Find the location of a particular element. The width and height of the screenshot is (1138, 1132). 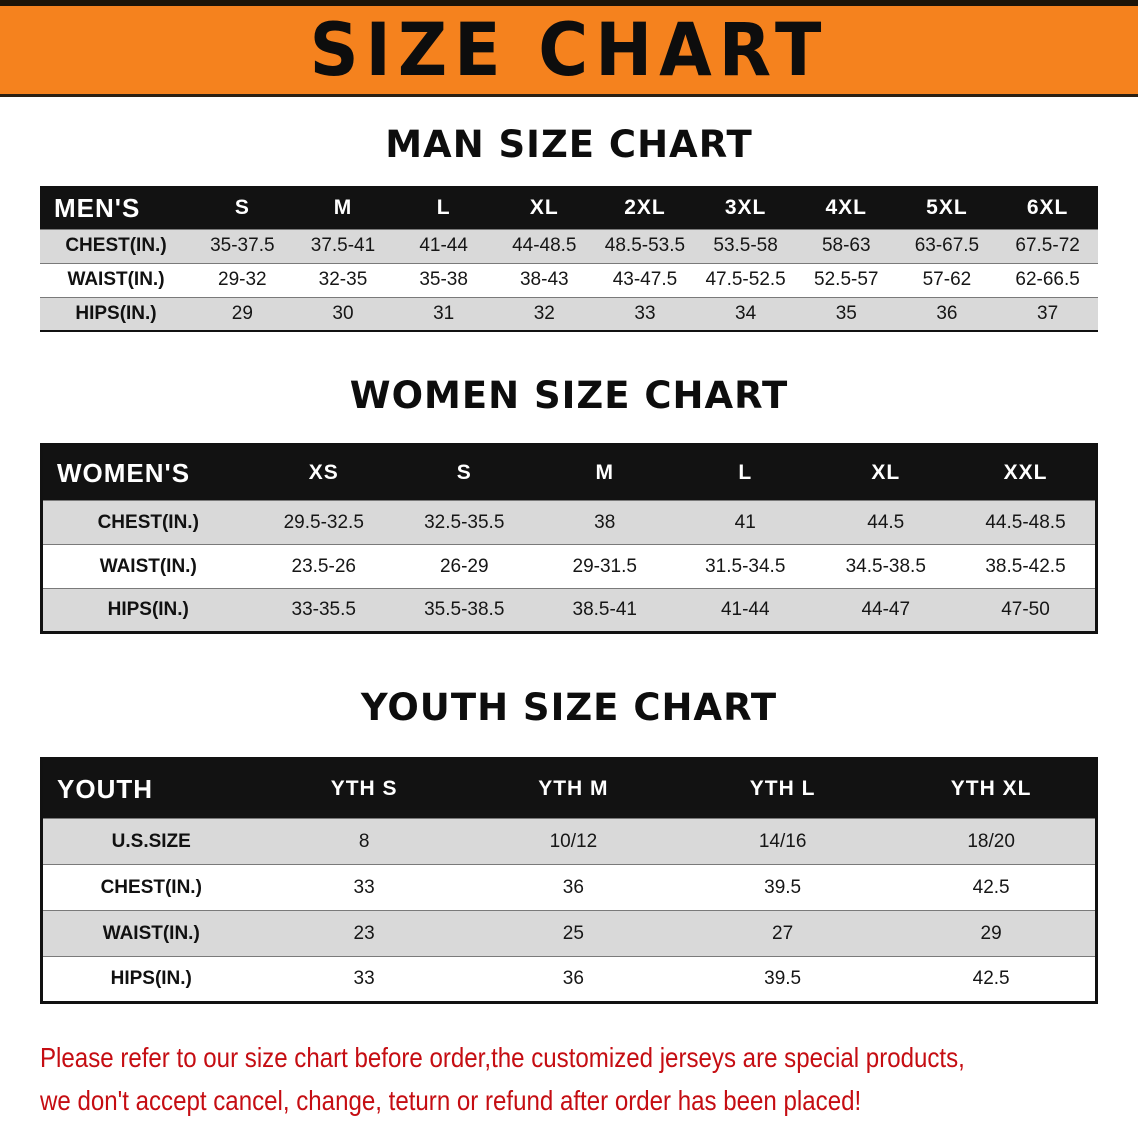

women-col-header-xxl: XXL is located at coordinates (1026, 472).